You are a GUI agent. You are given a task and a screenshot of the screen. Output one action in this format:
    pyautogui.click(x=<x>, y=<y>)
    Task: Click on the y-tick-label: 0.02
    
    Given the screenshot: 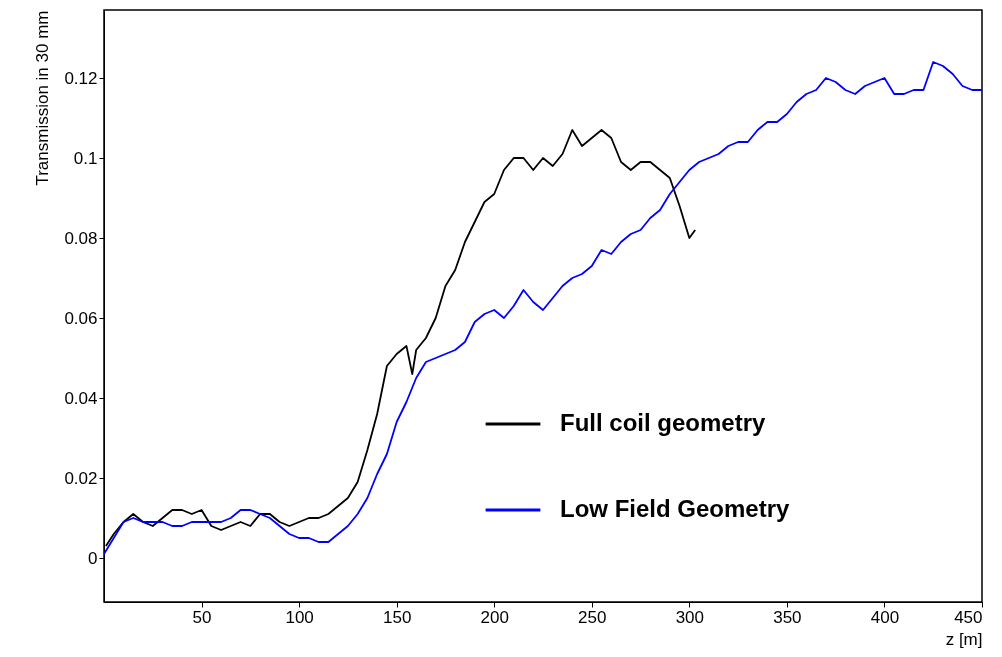 What is the action you would take?
    pyautogui.click(x=81, y=478)
    